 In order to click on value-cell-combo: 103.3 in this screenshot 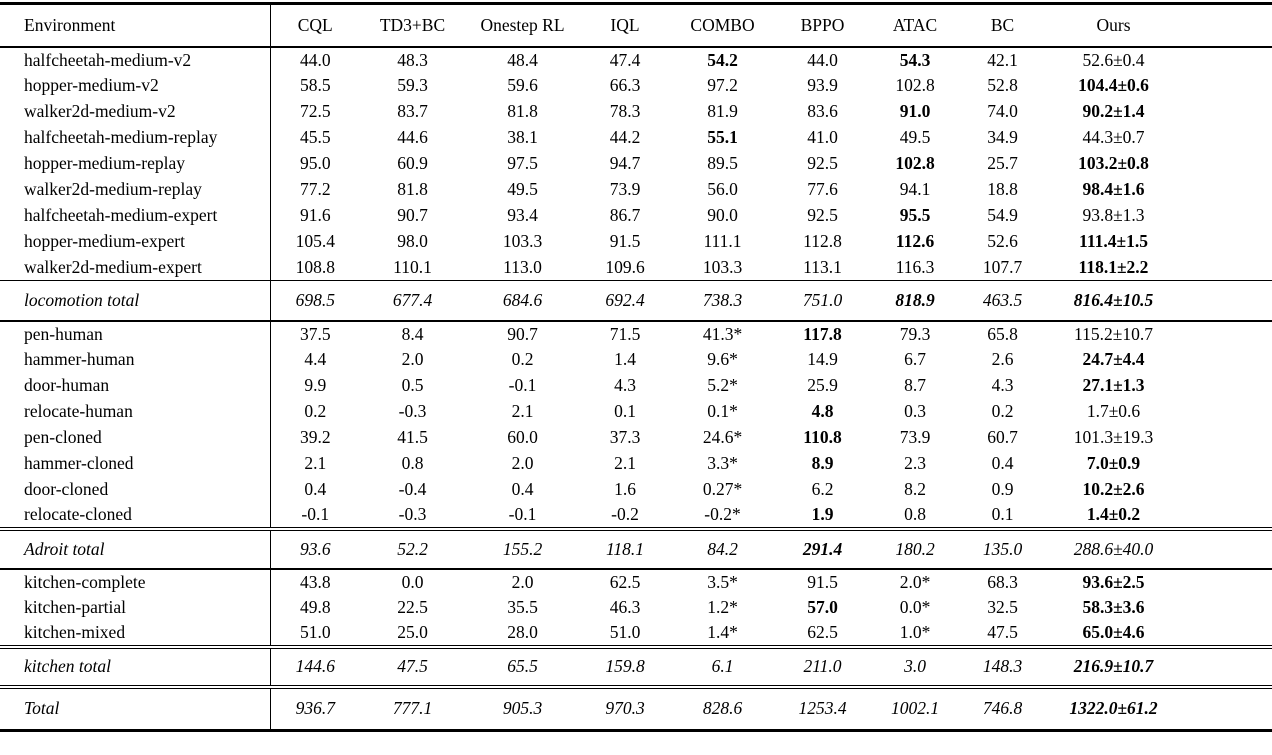, I will do `click(722, 266)`.